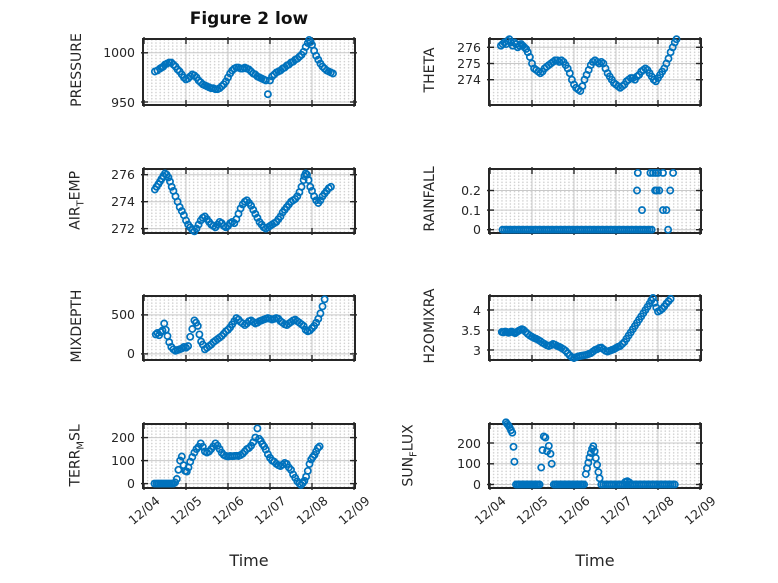 This screenshot has height=583, width=778. Describe the element at coordinates (240, 325) in the screenshot. I see `data-series-mixdepth` at that location.